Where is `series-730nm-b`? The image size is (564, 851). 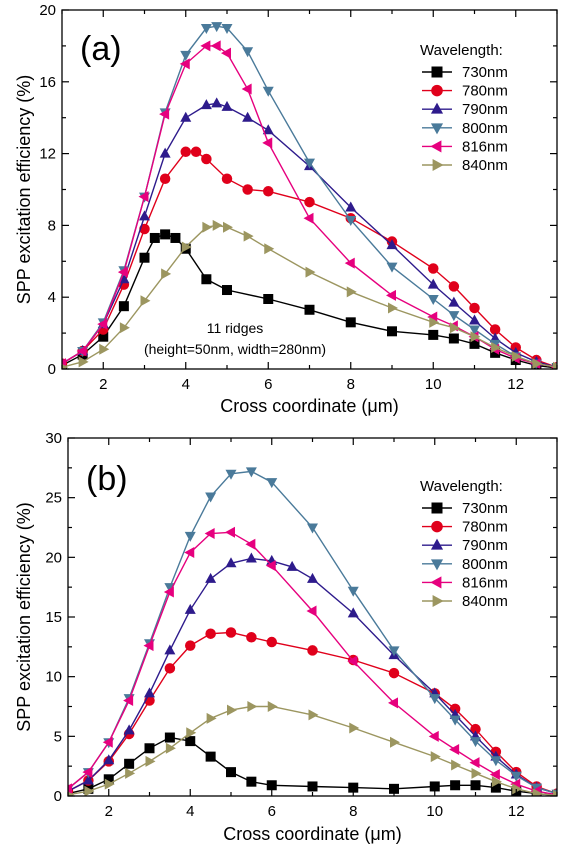
series-730nm-b is located at coordinates (312, 764).